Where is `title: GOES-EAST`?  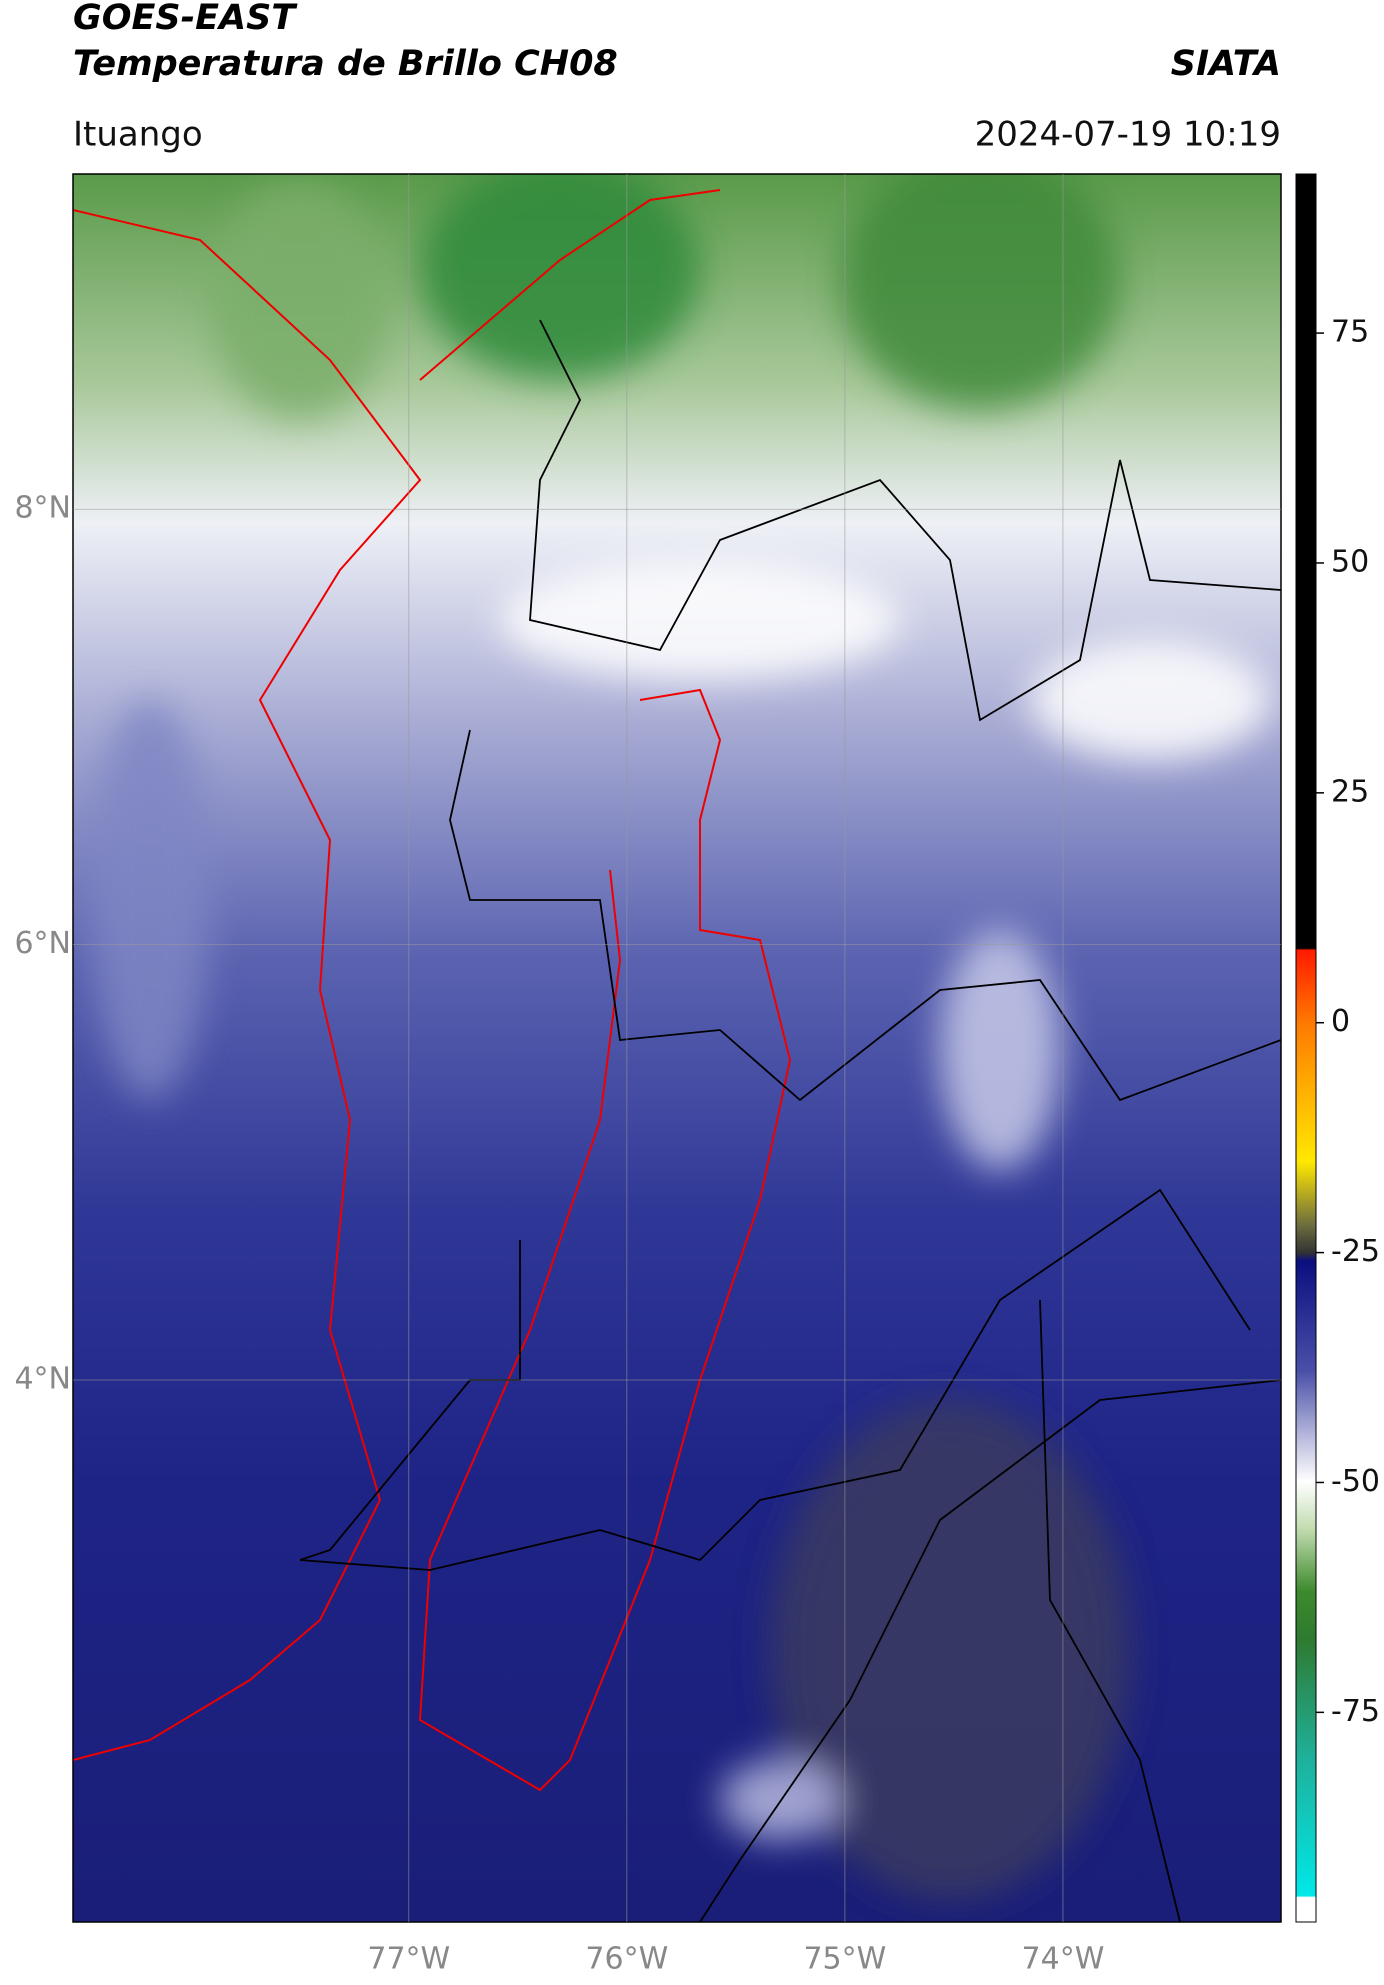 title: GOES-EAST is located at coordinates (185, 19).